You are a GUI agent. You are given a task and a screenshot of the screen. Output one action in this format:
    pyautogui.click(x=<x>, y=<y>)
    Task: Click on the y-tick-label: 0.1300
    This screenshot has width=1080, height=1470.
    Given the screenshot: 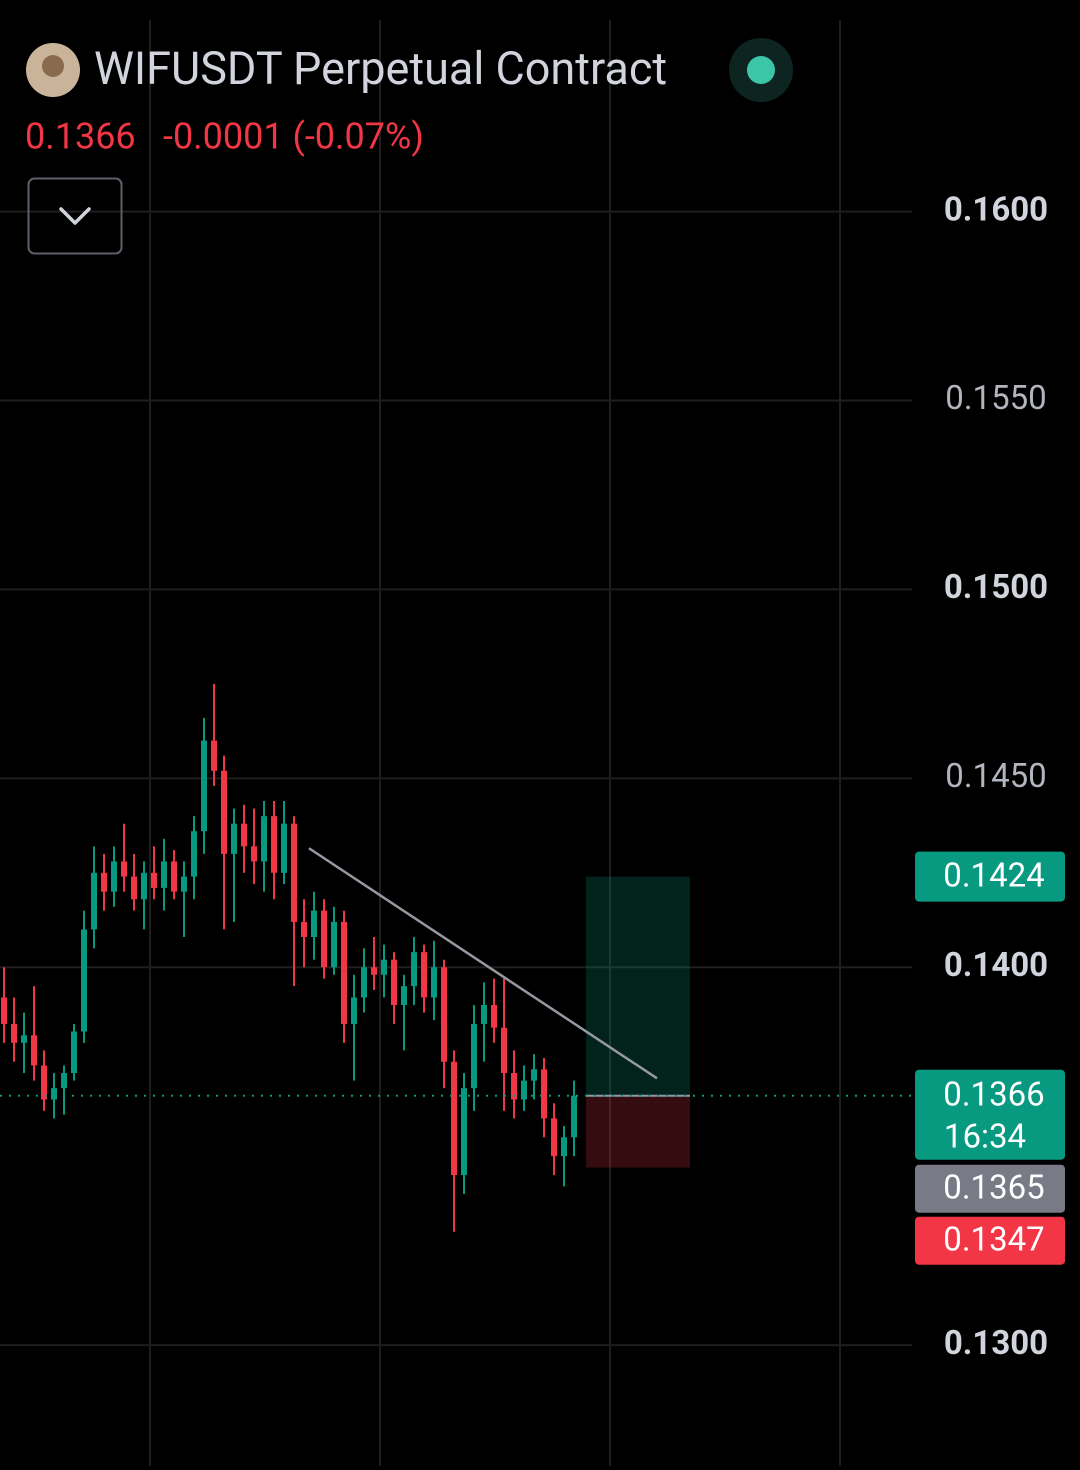 What is the action you would take?
    pyautogui.click(x=996, y=1343)
    